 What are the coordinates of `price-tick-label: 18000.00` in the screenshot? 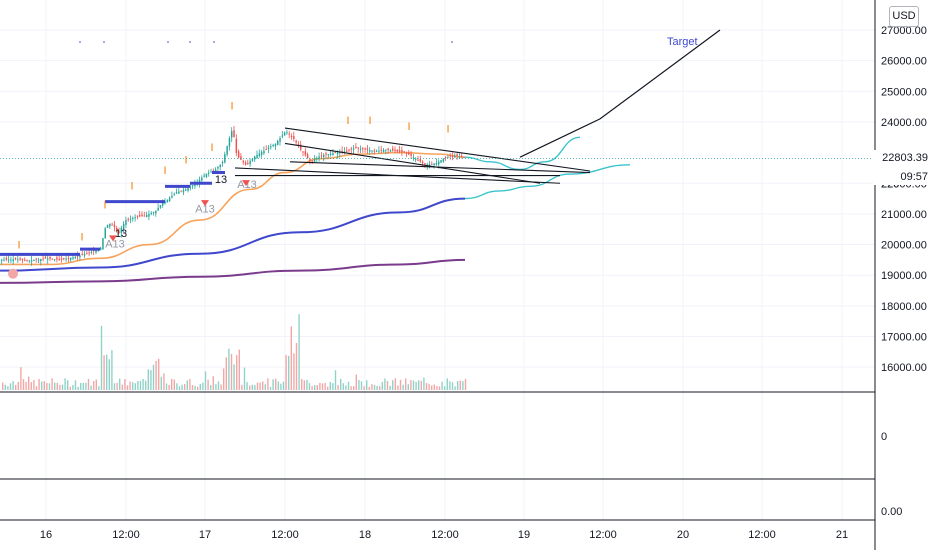 It's located at (904, 307).